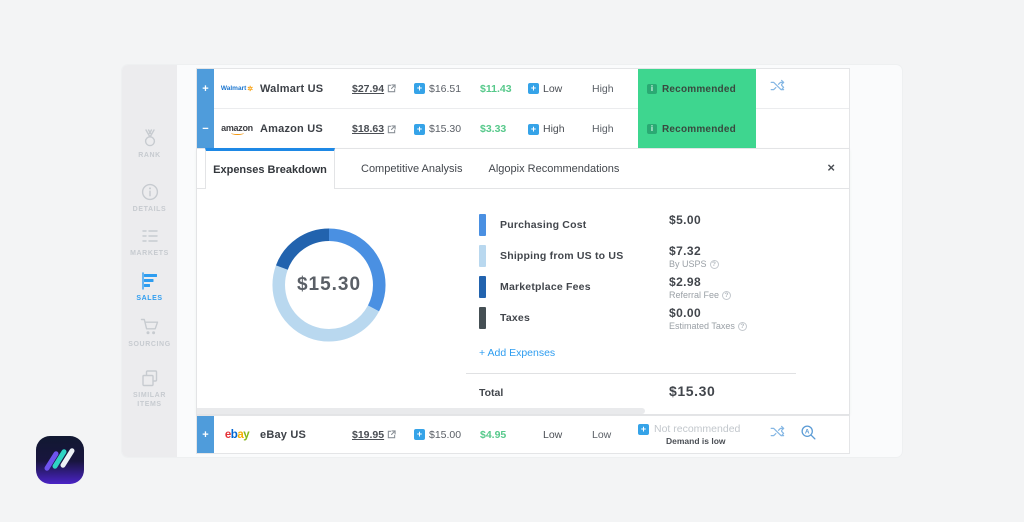  I want to click on expense-value: $7.32, so click(685, 251).